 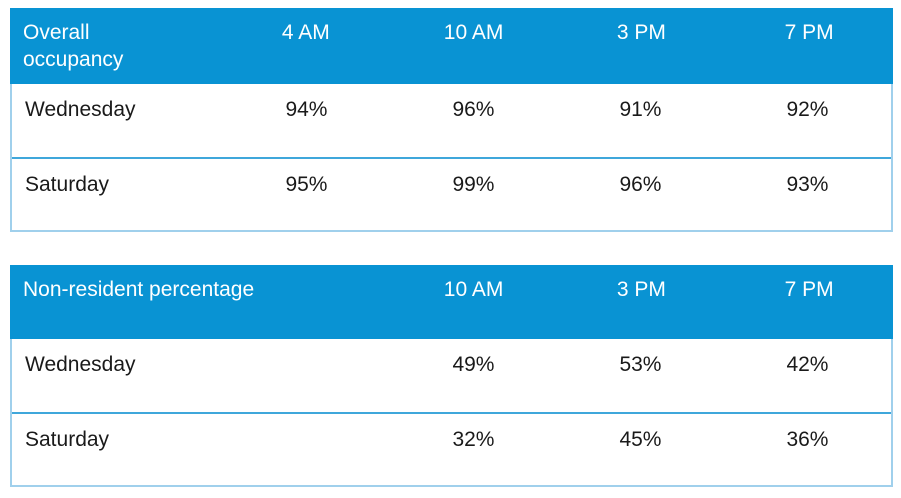 What do you see at coordinates (807, 109) in the screenshot?
I see `cell-value: 92%` at bounding box center [807, 109].